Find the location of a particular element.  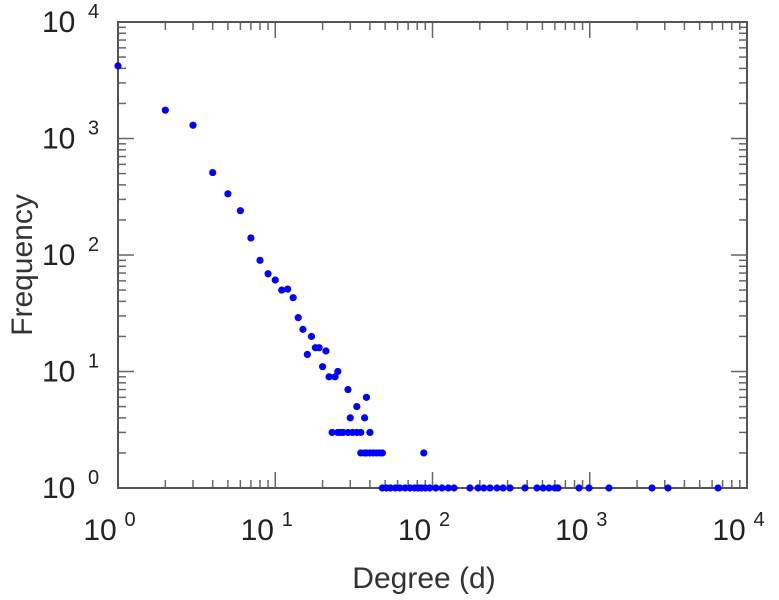

y-tick-labels: 10 0 10 1 10 2 10 3 10 4 is located at coordinates (70, 253).